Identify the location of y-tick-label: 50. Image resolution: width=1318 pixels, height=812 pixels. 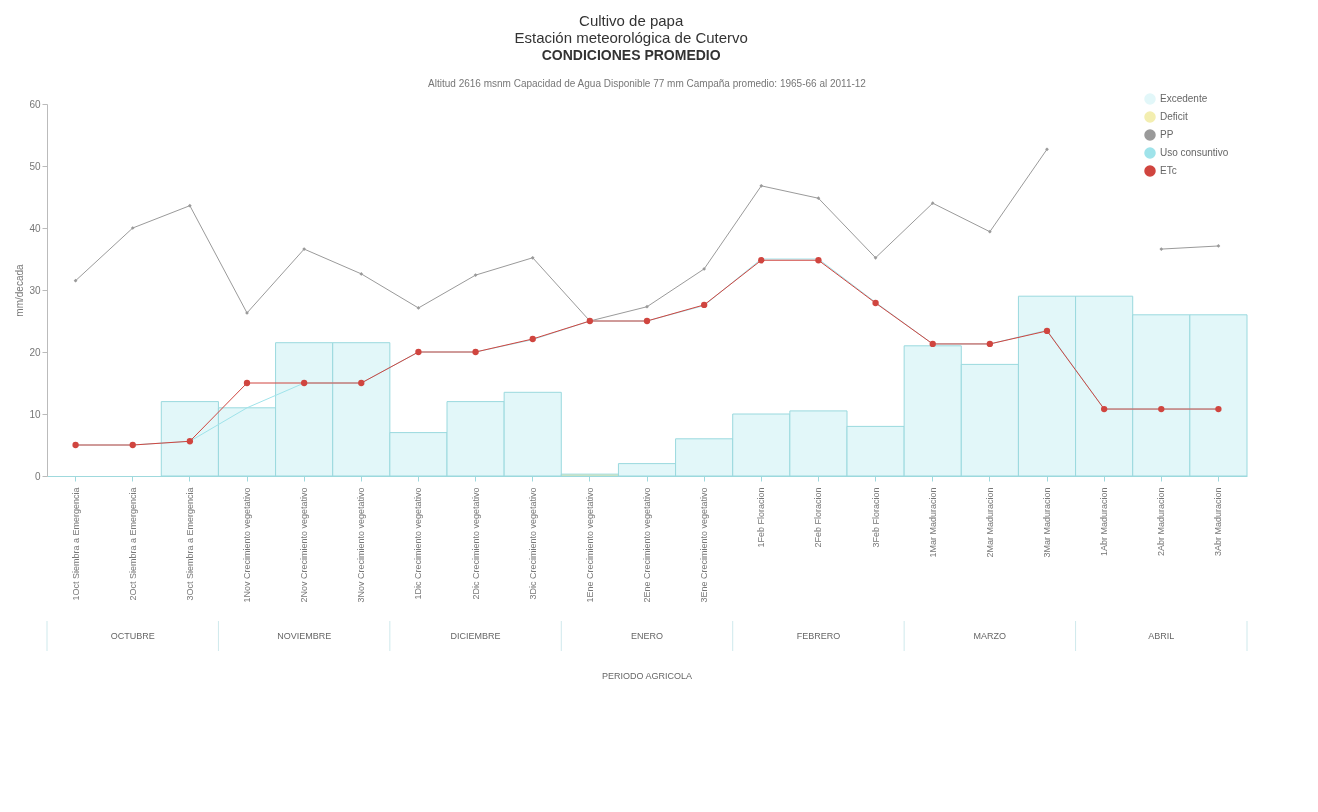
(35, 166).